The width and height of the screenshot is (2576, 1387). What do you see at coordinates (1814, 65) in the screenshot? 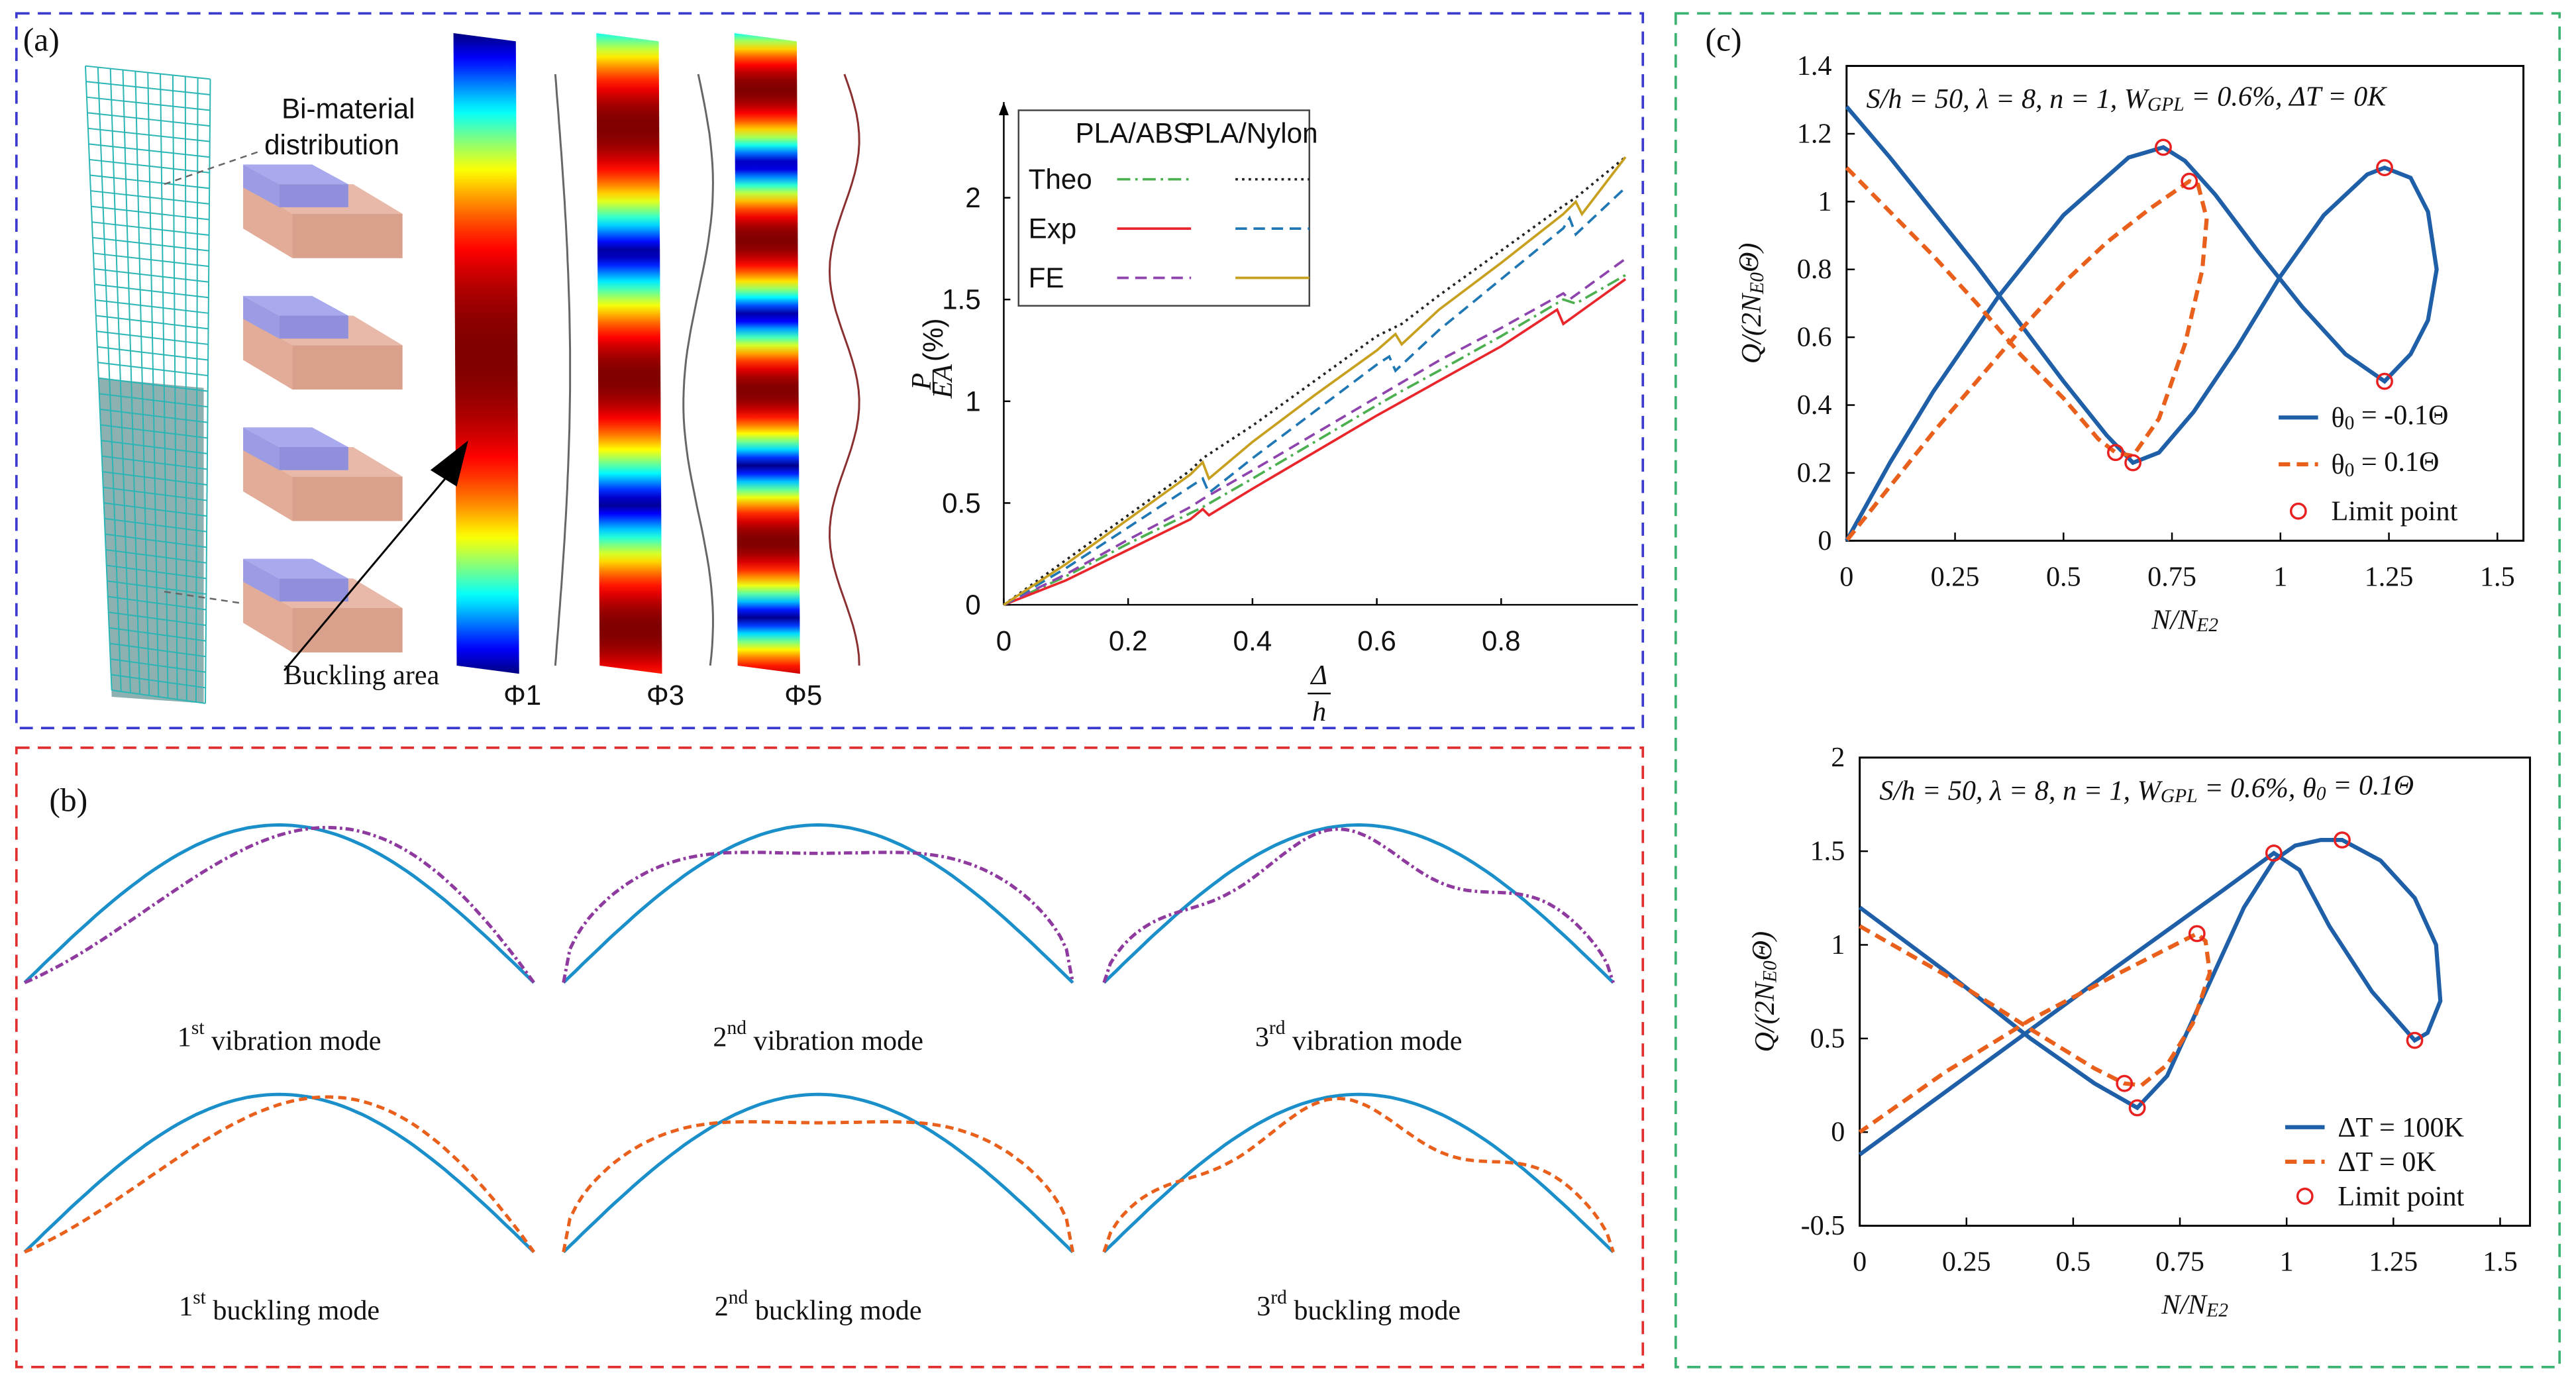
I see `y-tick-label: 1.4` at bounding box center [1814, 65].